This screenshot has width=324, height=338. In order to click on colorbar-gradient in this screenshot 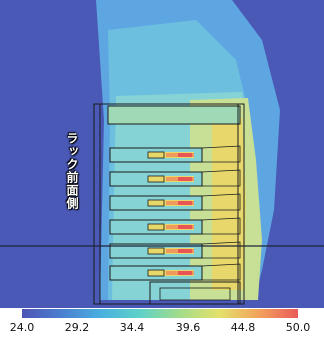, I will do `click(160, 313)`.